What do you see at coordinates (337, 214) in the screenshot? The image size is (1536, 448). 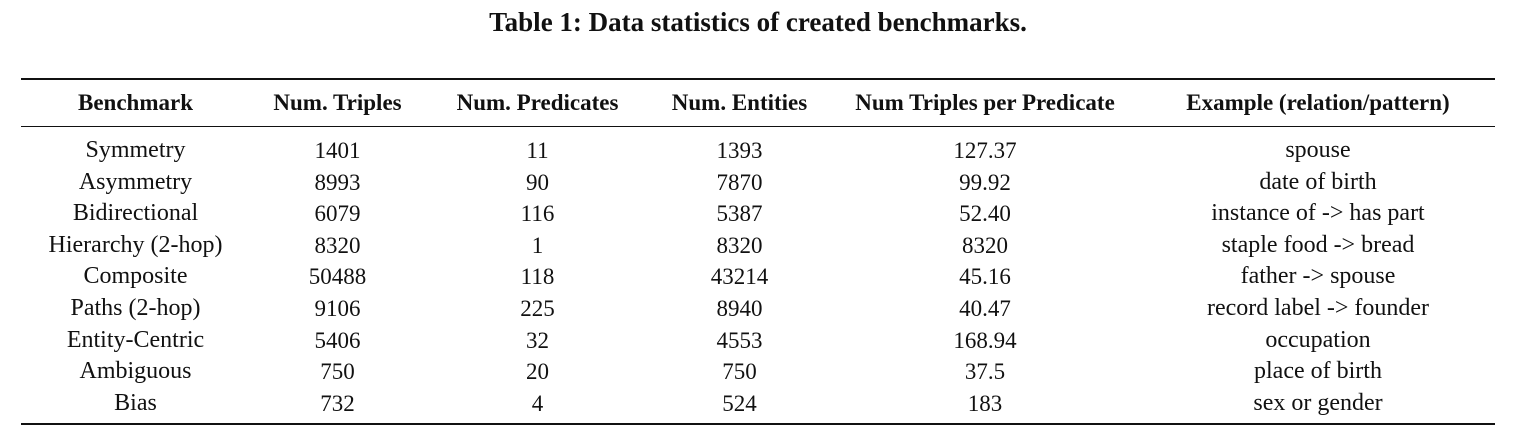 I see `cell-num-triples: 6079` at bounding box center [337, 214].